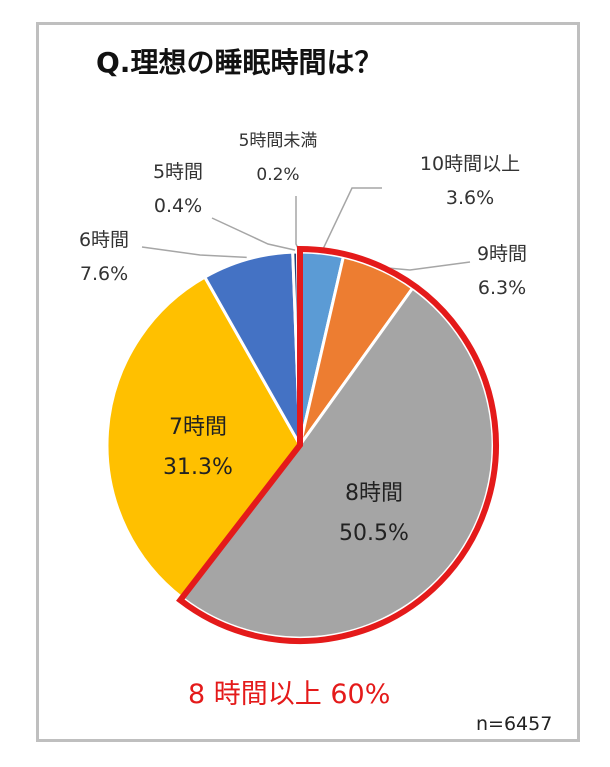 This screenshot has width=610, height=767. Describe the element at coordinates (178, 206) in the screenshot. I see `slice-value-5: 0.4%` at that location.